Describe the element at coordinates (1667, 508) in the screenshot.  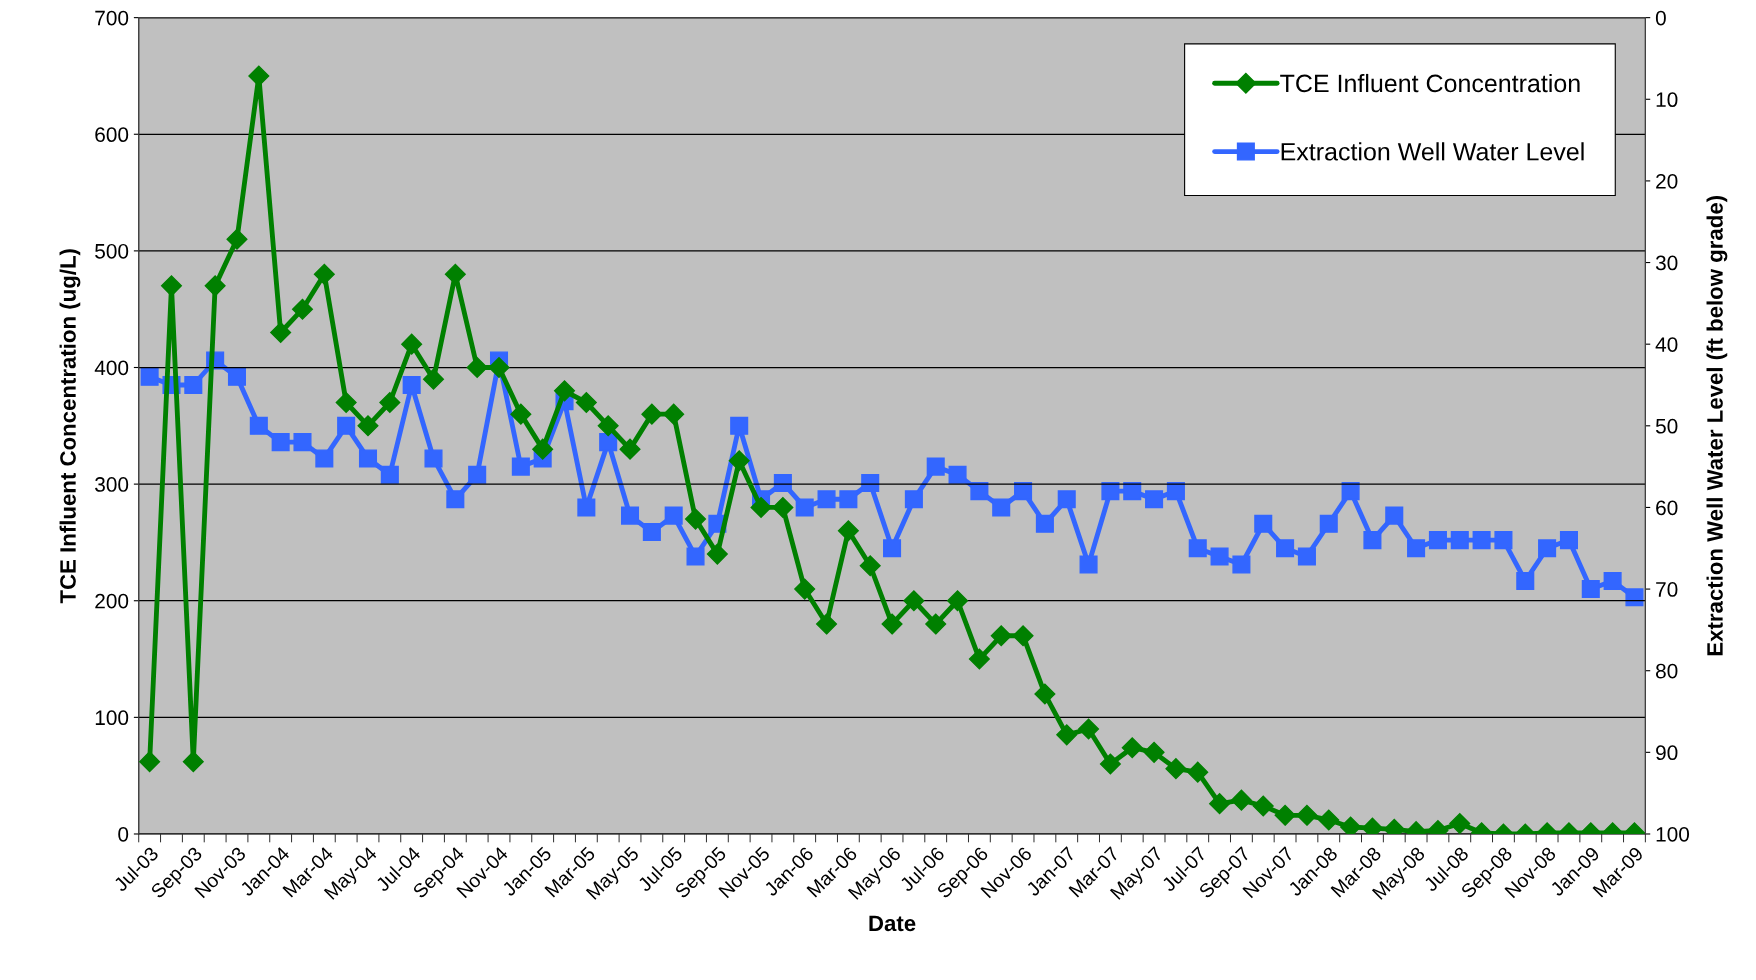
I see `y2-tick-label: 60` at that location.